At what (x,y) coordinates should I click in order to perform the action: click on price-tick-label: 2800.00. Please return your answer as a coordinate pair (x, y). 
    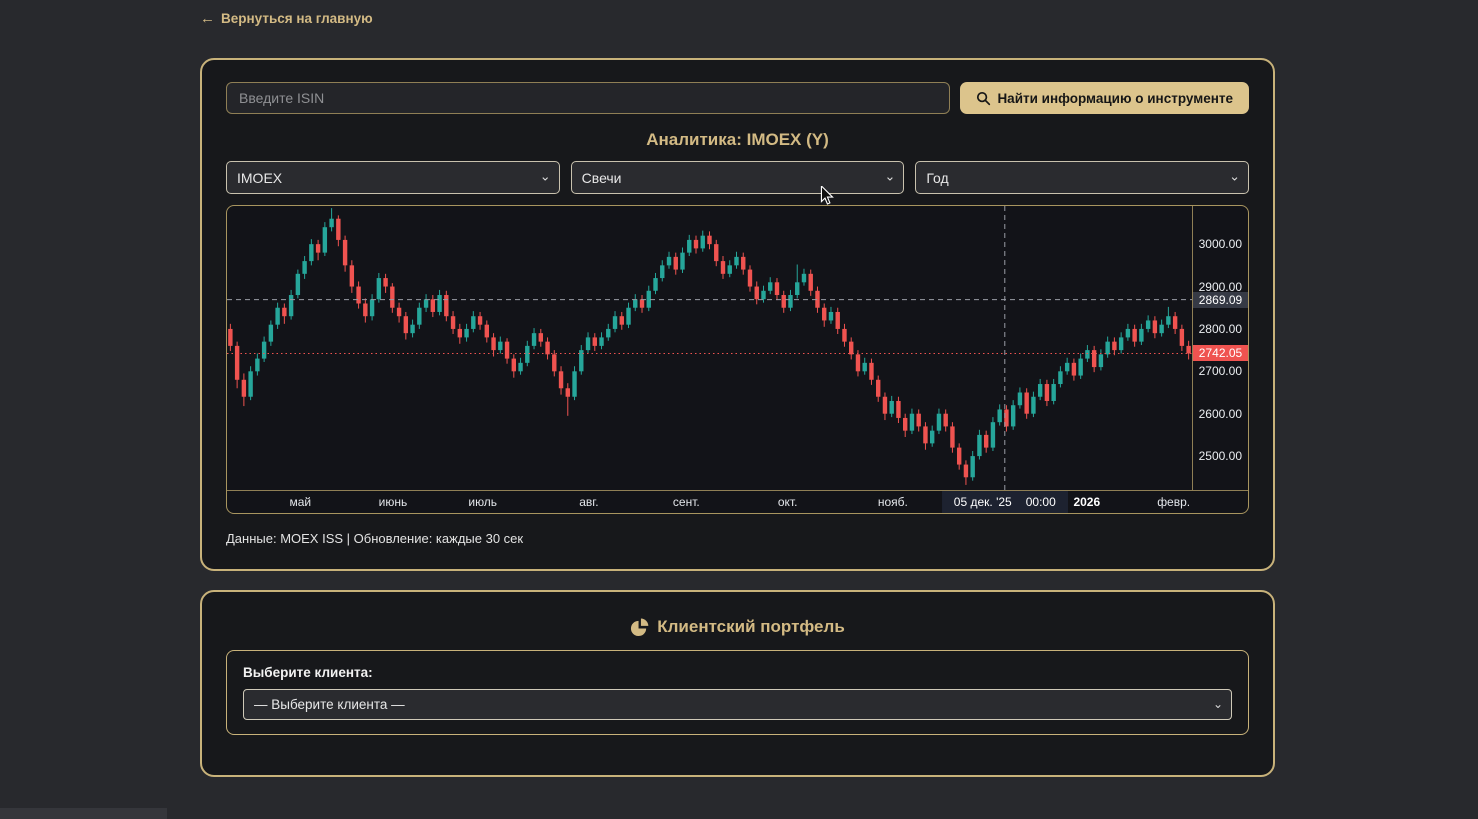
    Looking at the image, I should click on (1220, 328).